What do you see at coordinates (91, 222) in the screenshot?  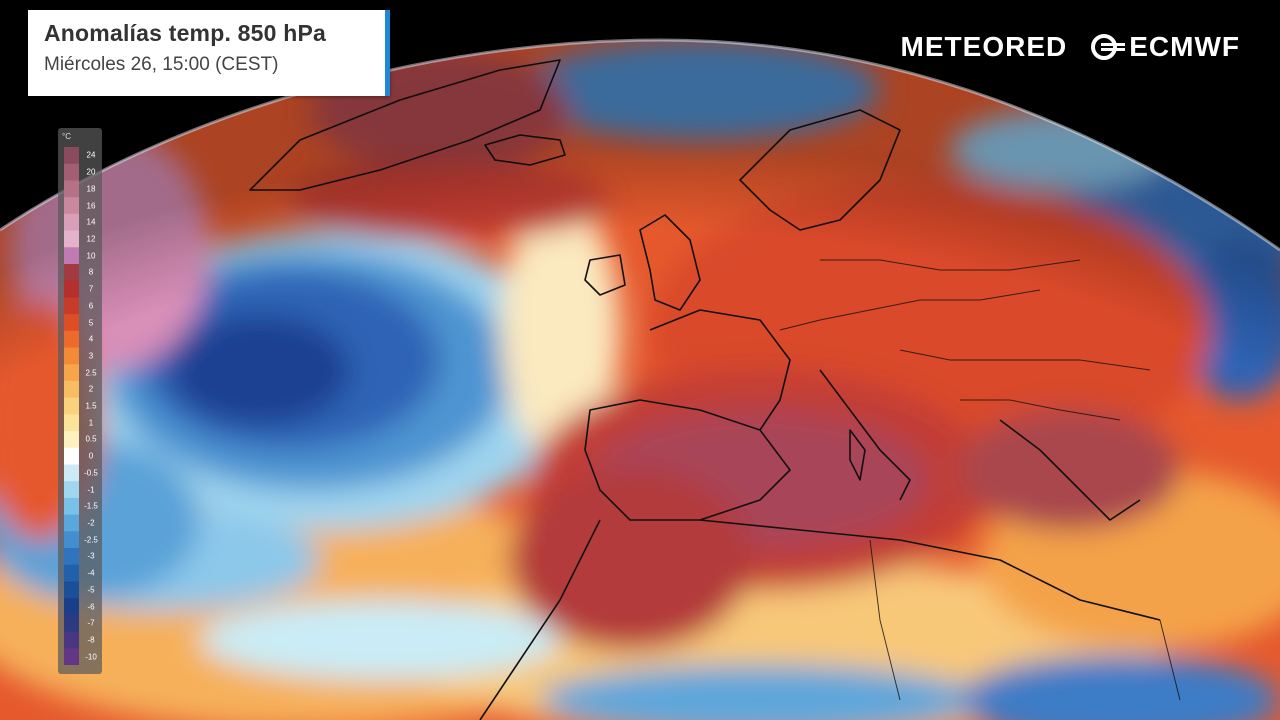 I see `legend-label: 14` at bounding box center [91, 222].